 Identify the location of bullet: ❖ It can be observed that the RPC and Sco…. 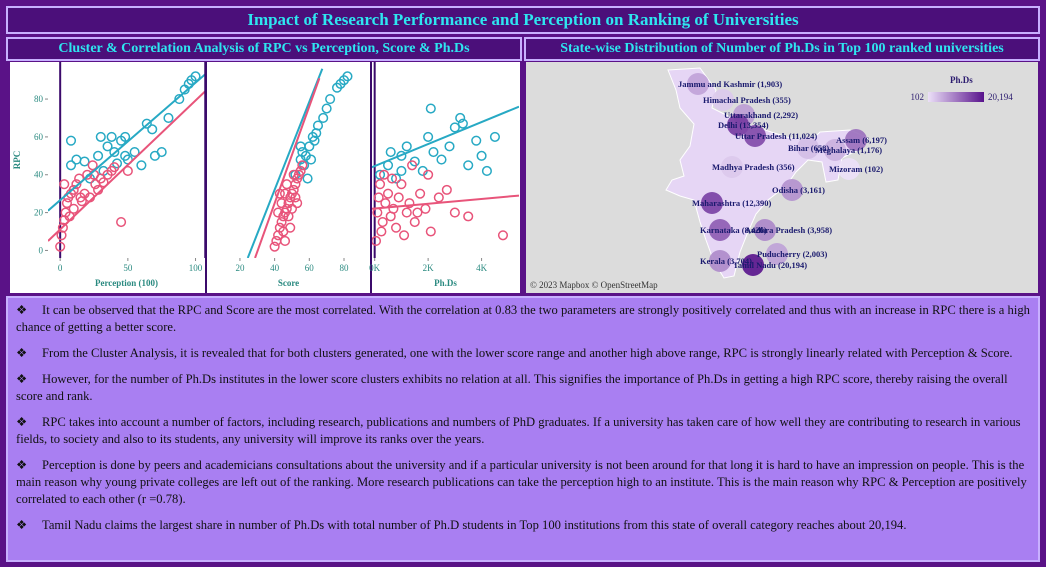
(523, 319).